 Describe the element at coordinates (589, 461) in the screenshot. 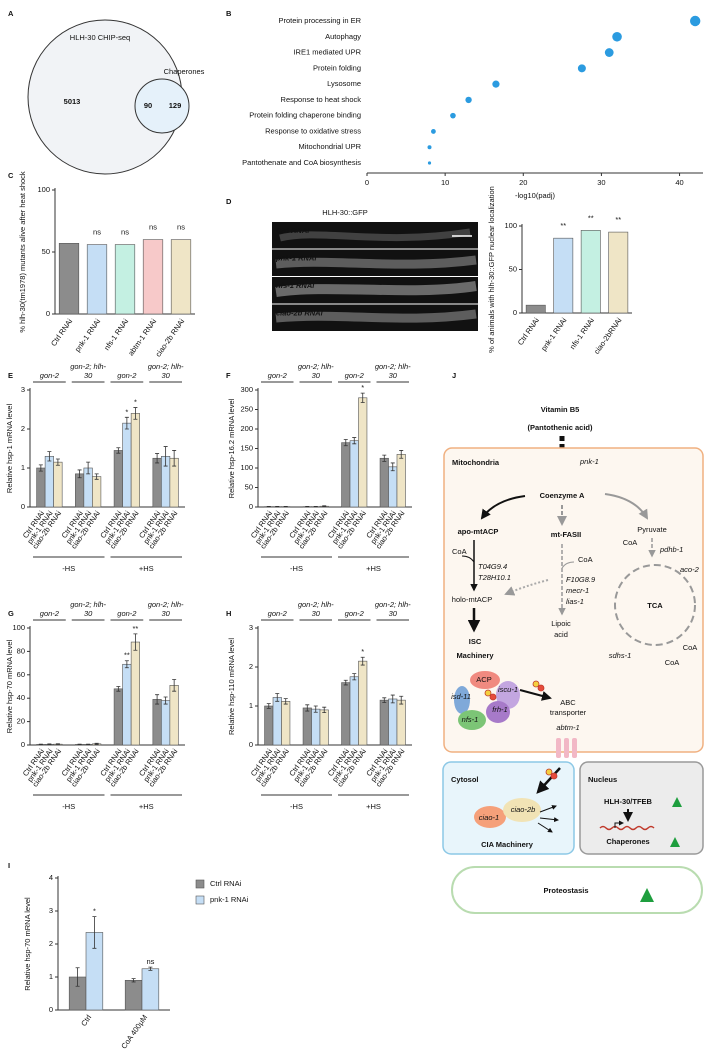

I see `diagram-label: pnk-1` at that location.